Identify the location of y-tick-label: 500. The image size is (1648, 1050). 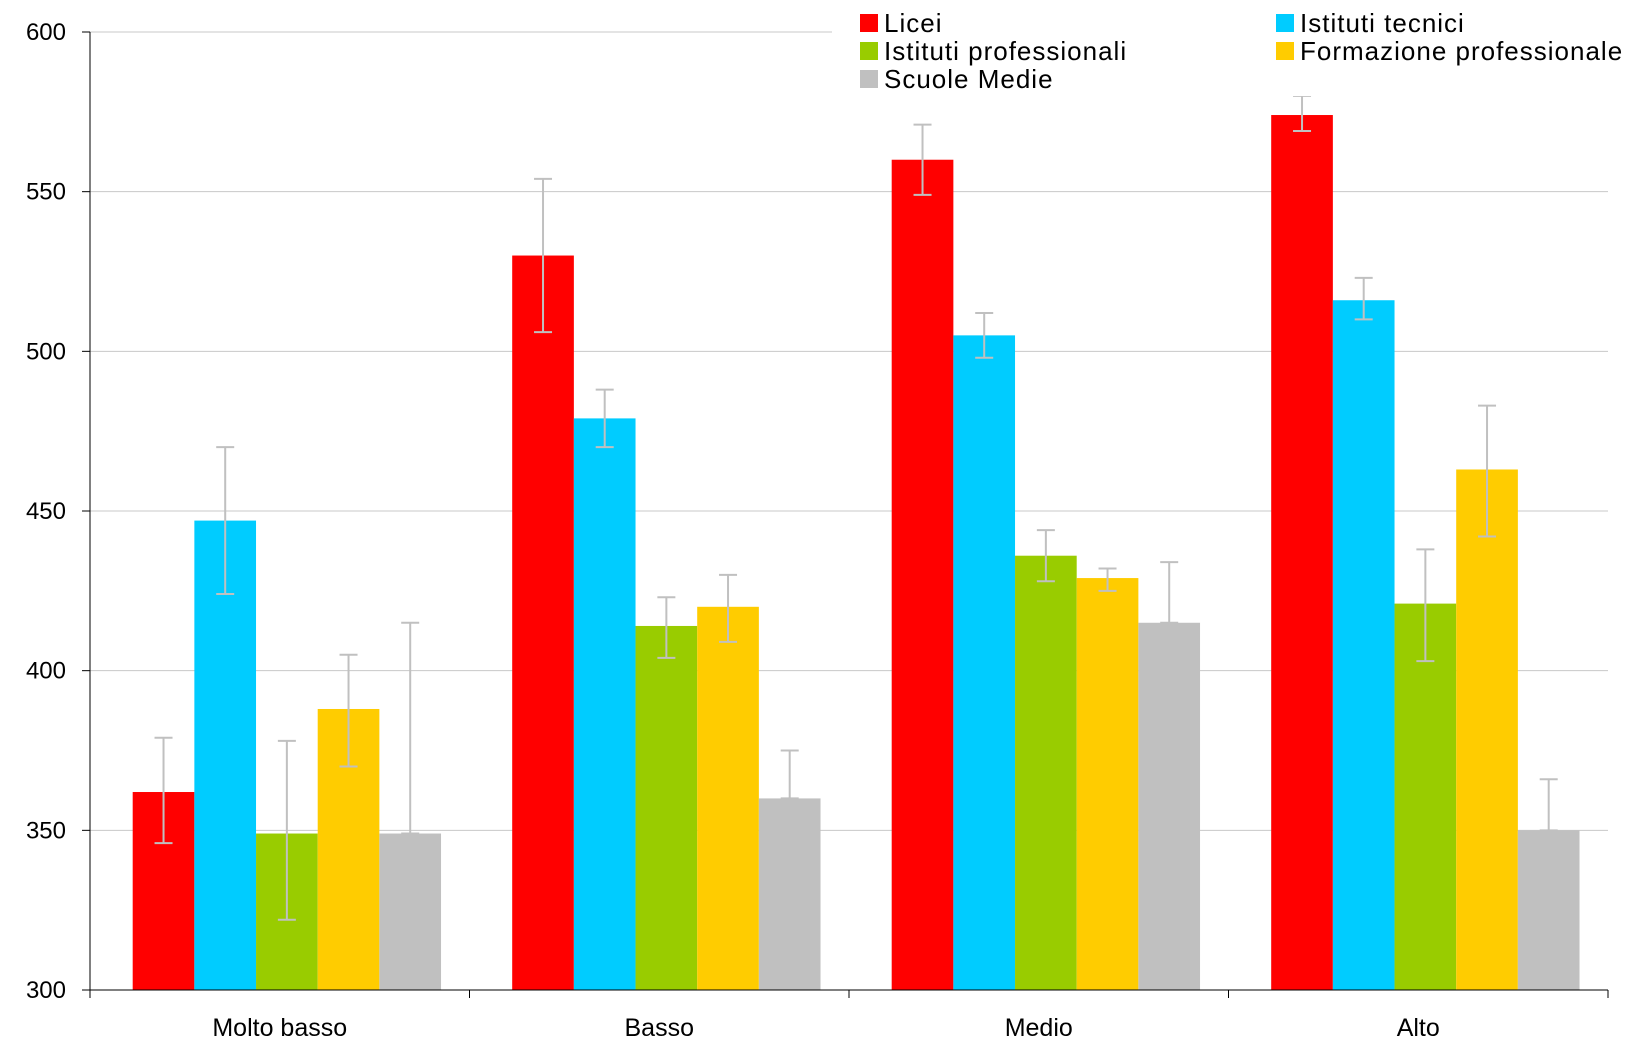
(46, 351).